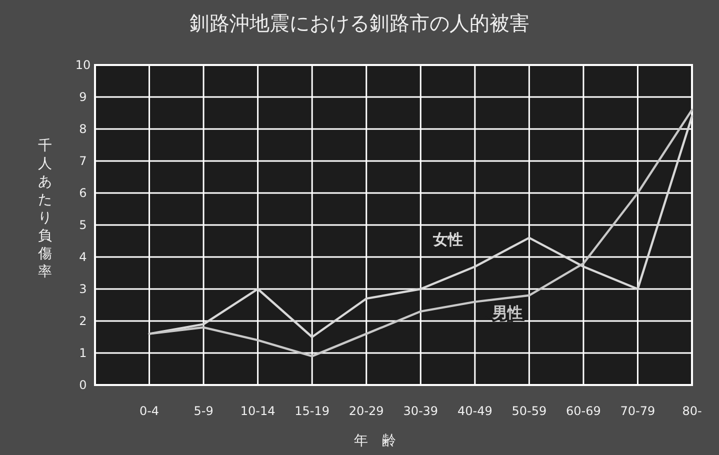  I want to click on chart-title: 釧路沖地震における釧路市の人的被害, so click(360, 23).